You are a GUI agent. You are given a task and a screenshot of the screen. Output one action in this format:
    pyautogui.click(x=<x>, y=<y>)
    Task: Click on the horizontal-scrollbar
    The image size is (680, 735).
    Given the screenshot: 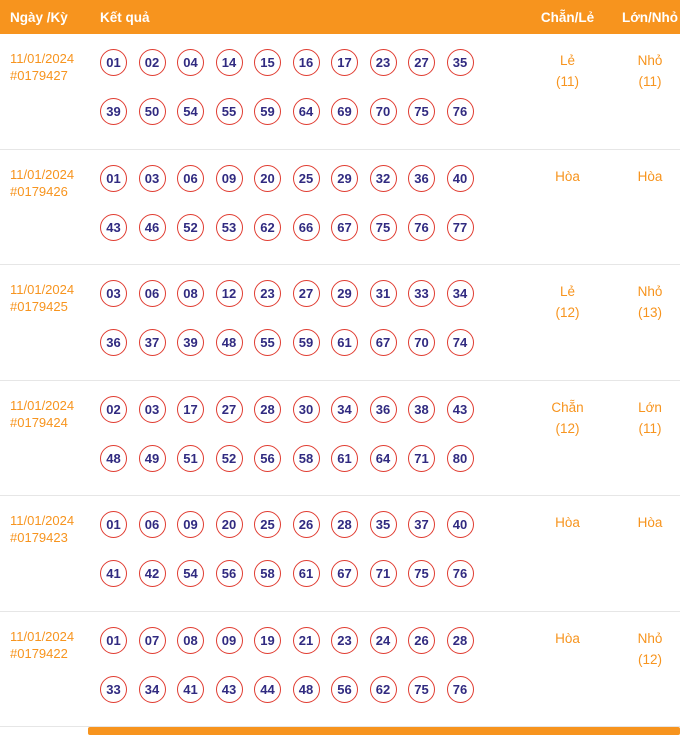 What is the action you would take?
    pyautogui.click(x=384, y=731)
    